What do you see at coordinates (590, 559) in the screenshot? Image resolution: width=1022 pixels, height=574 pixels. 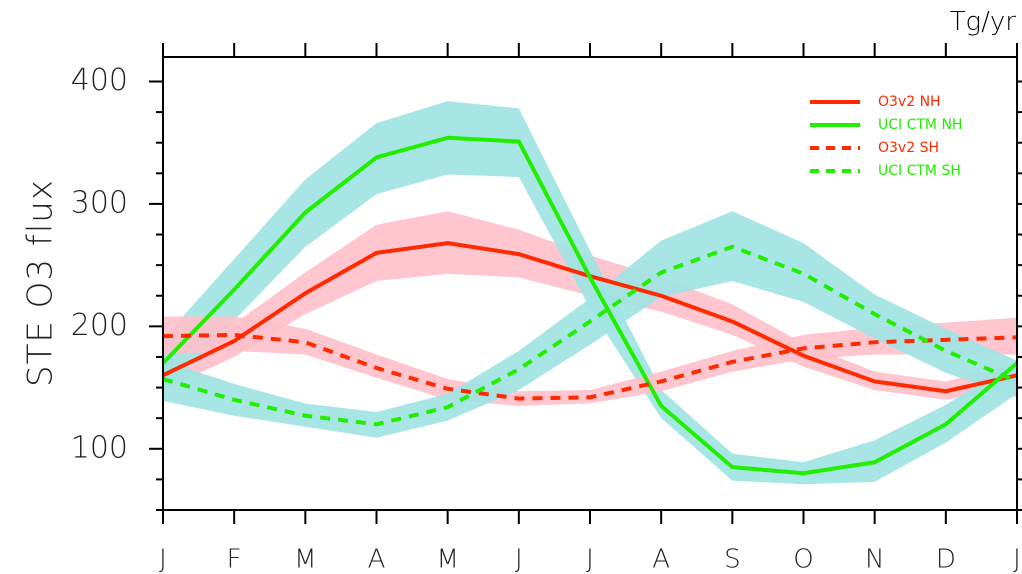 I see `x-tick-label-6: J` at bounding box center [590, 559].